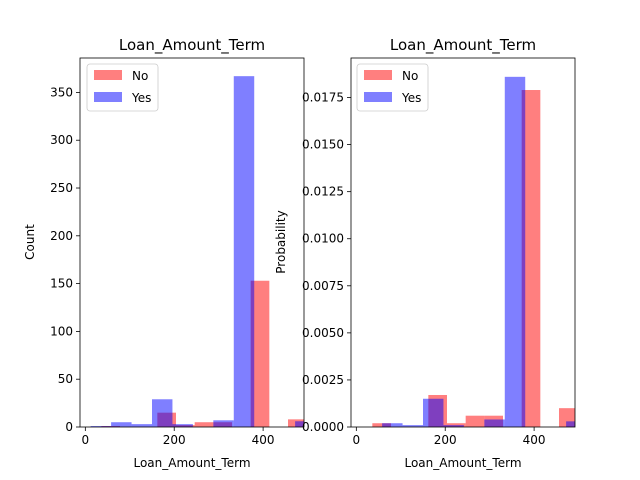  I want to click on y-tick-label: 0.0150, so click(323, 145).